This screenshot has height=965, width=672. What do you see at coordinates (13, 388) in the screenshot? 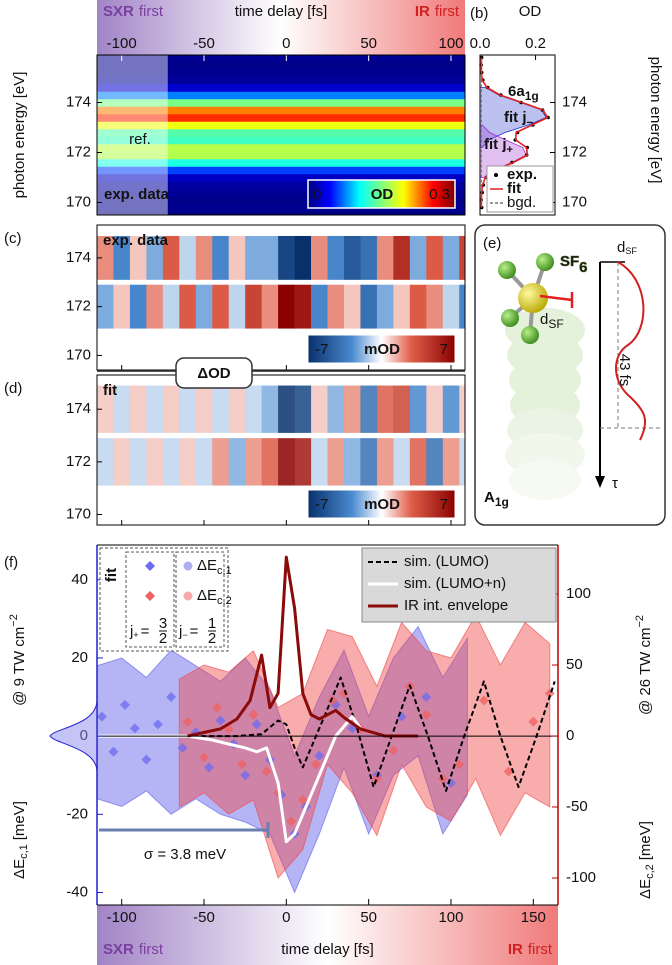
I see `panel-label: (d)` at bounding box center [13, 388].